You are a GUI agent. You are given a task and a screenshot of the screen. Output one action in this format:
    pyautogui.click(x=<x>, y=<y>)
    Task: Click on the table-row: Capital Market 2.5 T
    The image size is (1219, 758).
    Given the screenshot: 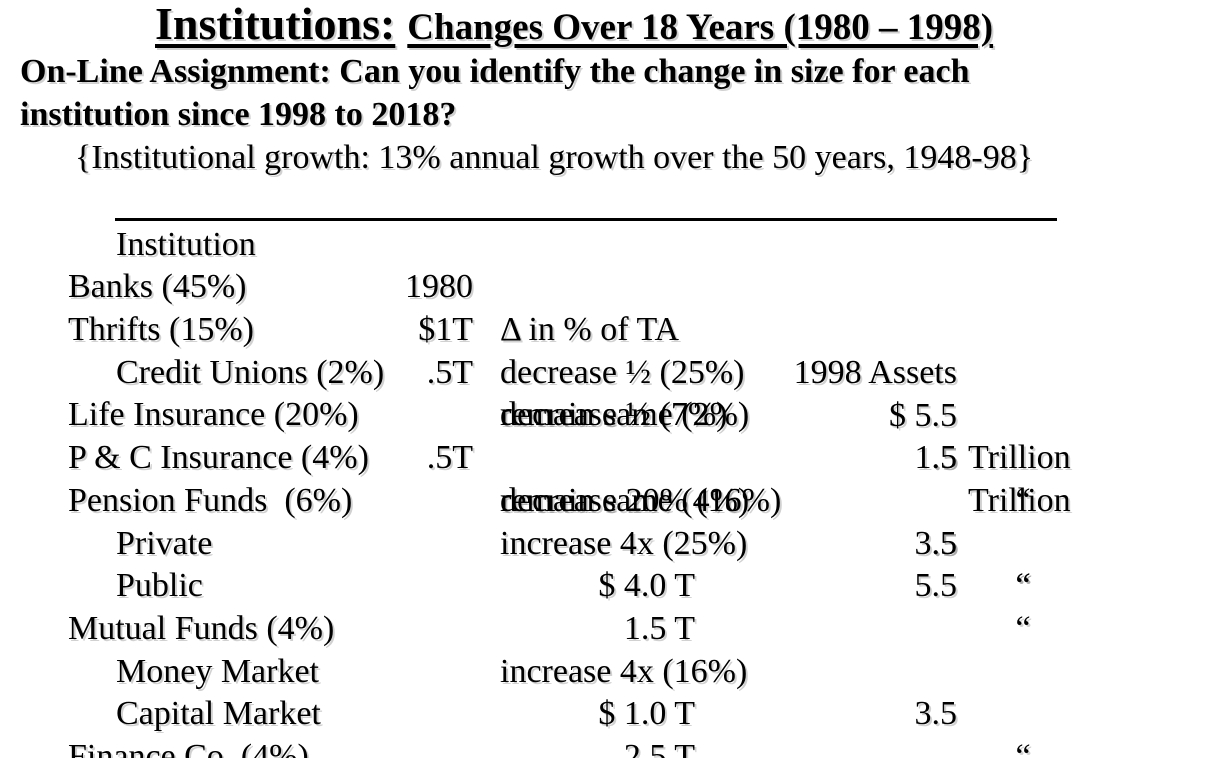 What is the action you would take?
    pyautogui.click(x=609, y=704)
    